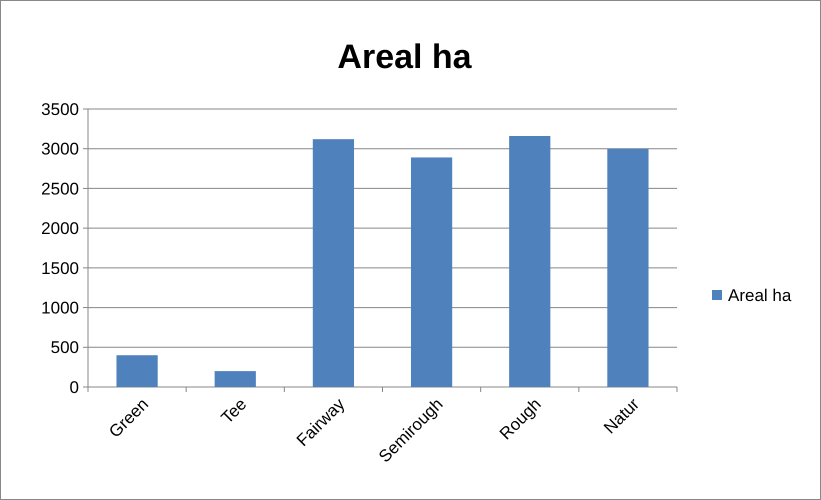 The width and height of the screenshot is (821, 500). Describe the element at coordinates (60, 149) in the screenshot. I see `y-tick-label: 3000` at that location.